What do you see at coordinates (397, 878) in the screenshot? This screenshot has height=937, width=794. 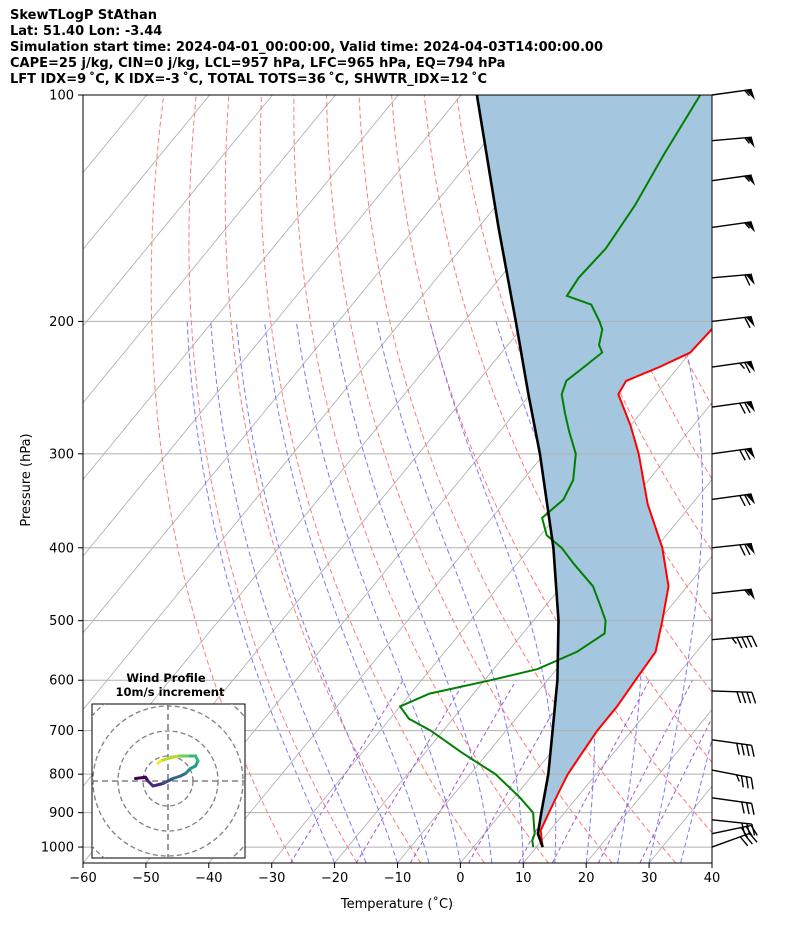 I see `x-tick-label: −10` at bounding box center [397, 878].